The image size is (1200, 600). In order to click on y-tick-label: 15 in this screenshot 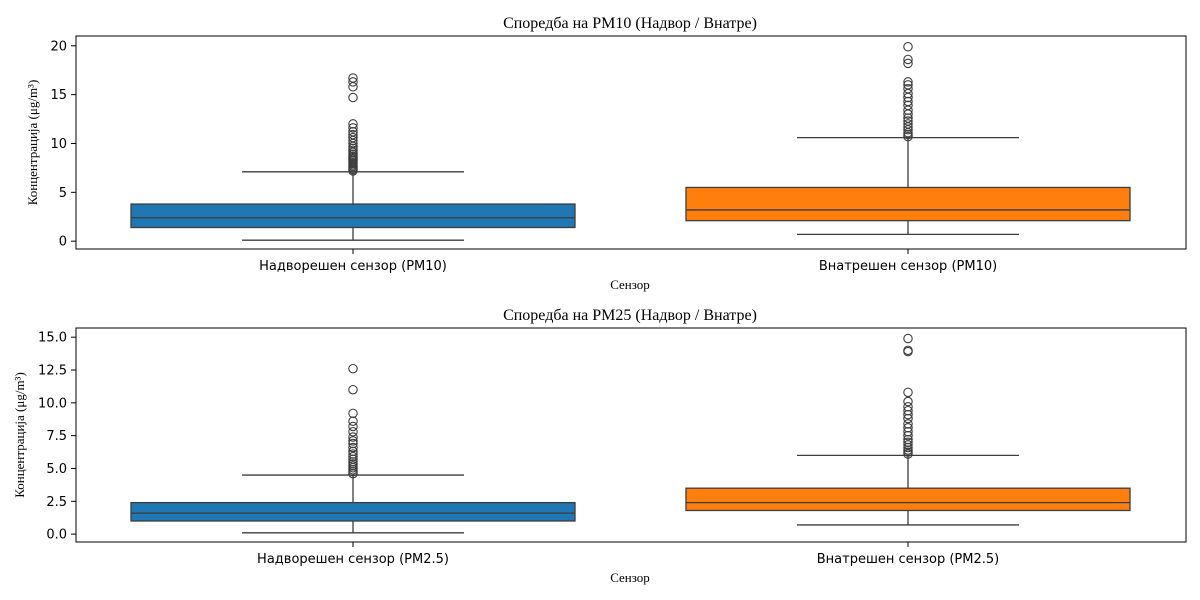, I will do `click(58, 95)`.